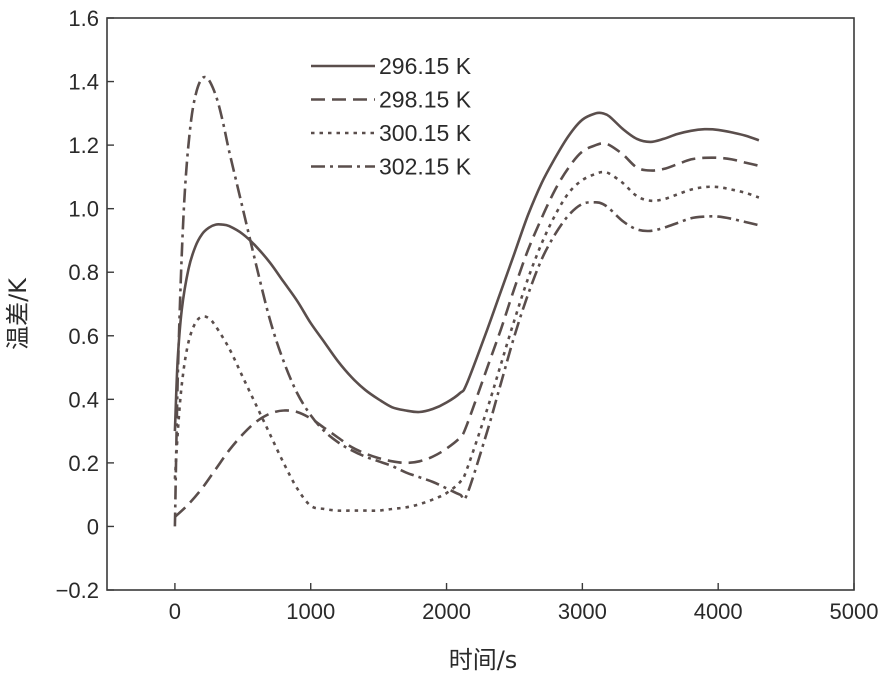  What do you see at coordinates (718, 611) in the screenshot?
I see `x-tick-label: 4000` at bounding box center [718, 611].